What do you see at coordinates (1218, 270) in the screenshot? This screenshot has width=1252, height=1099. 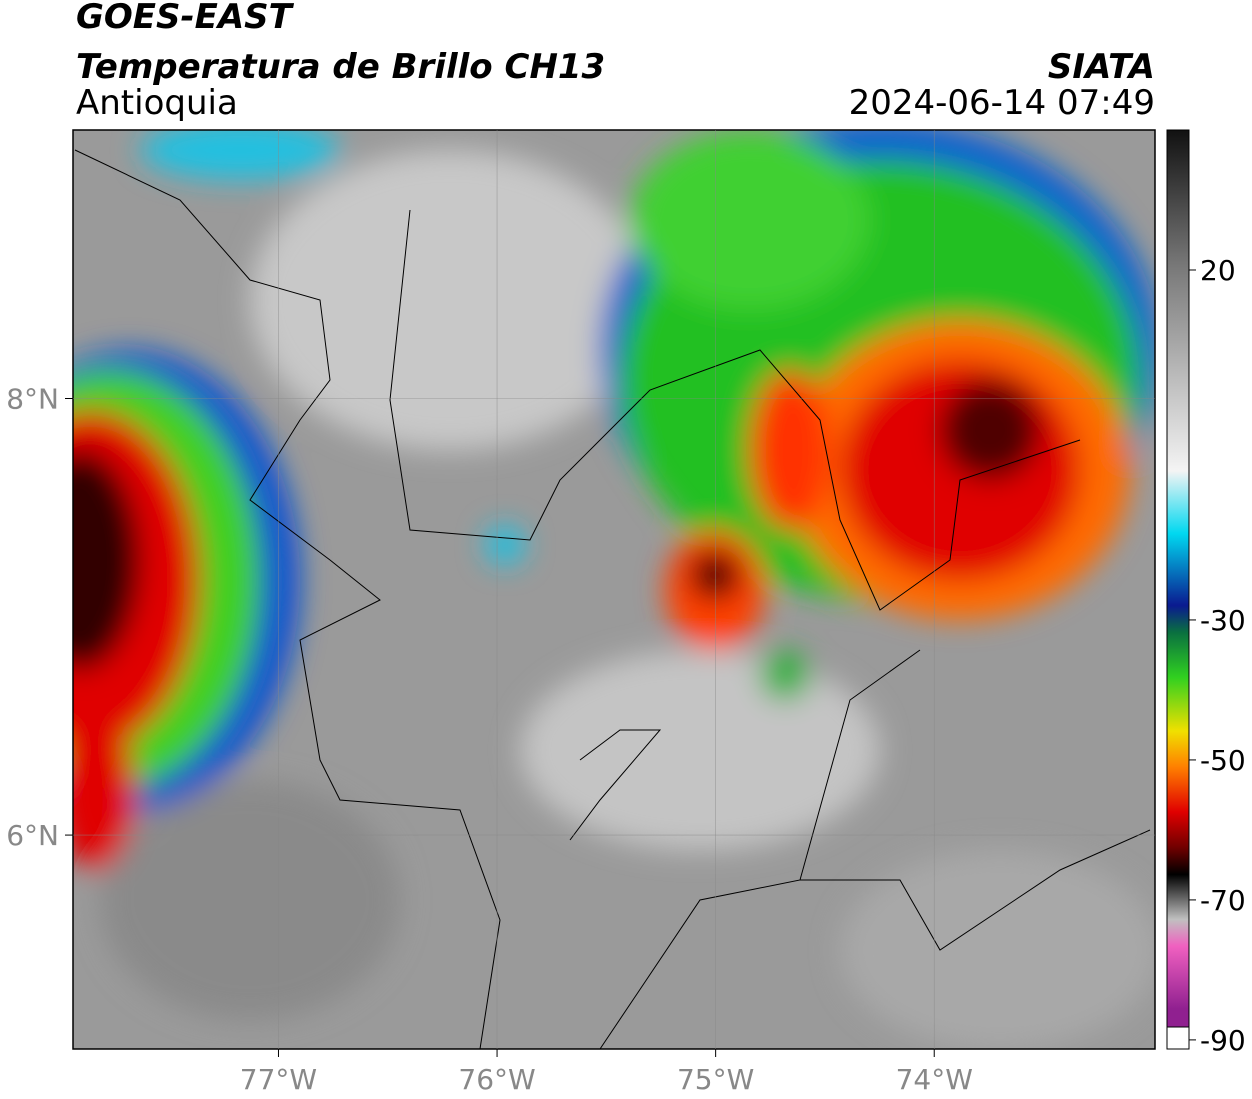 I see `colorbar-tick-label: 20` at bounding box center [1218, 270].